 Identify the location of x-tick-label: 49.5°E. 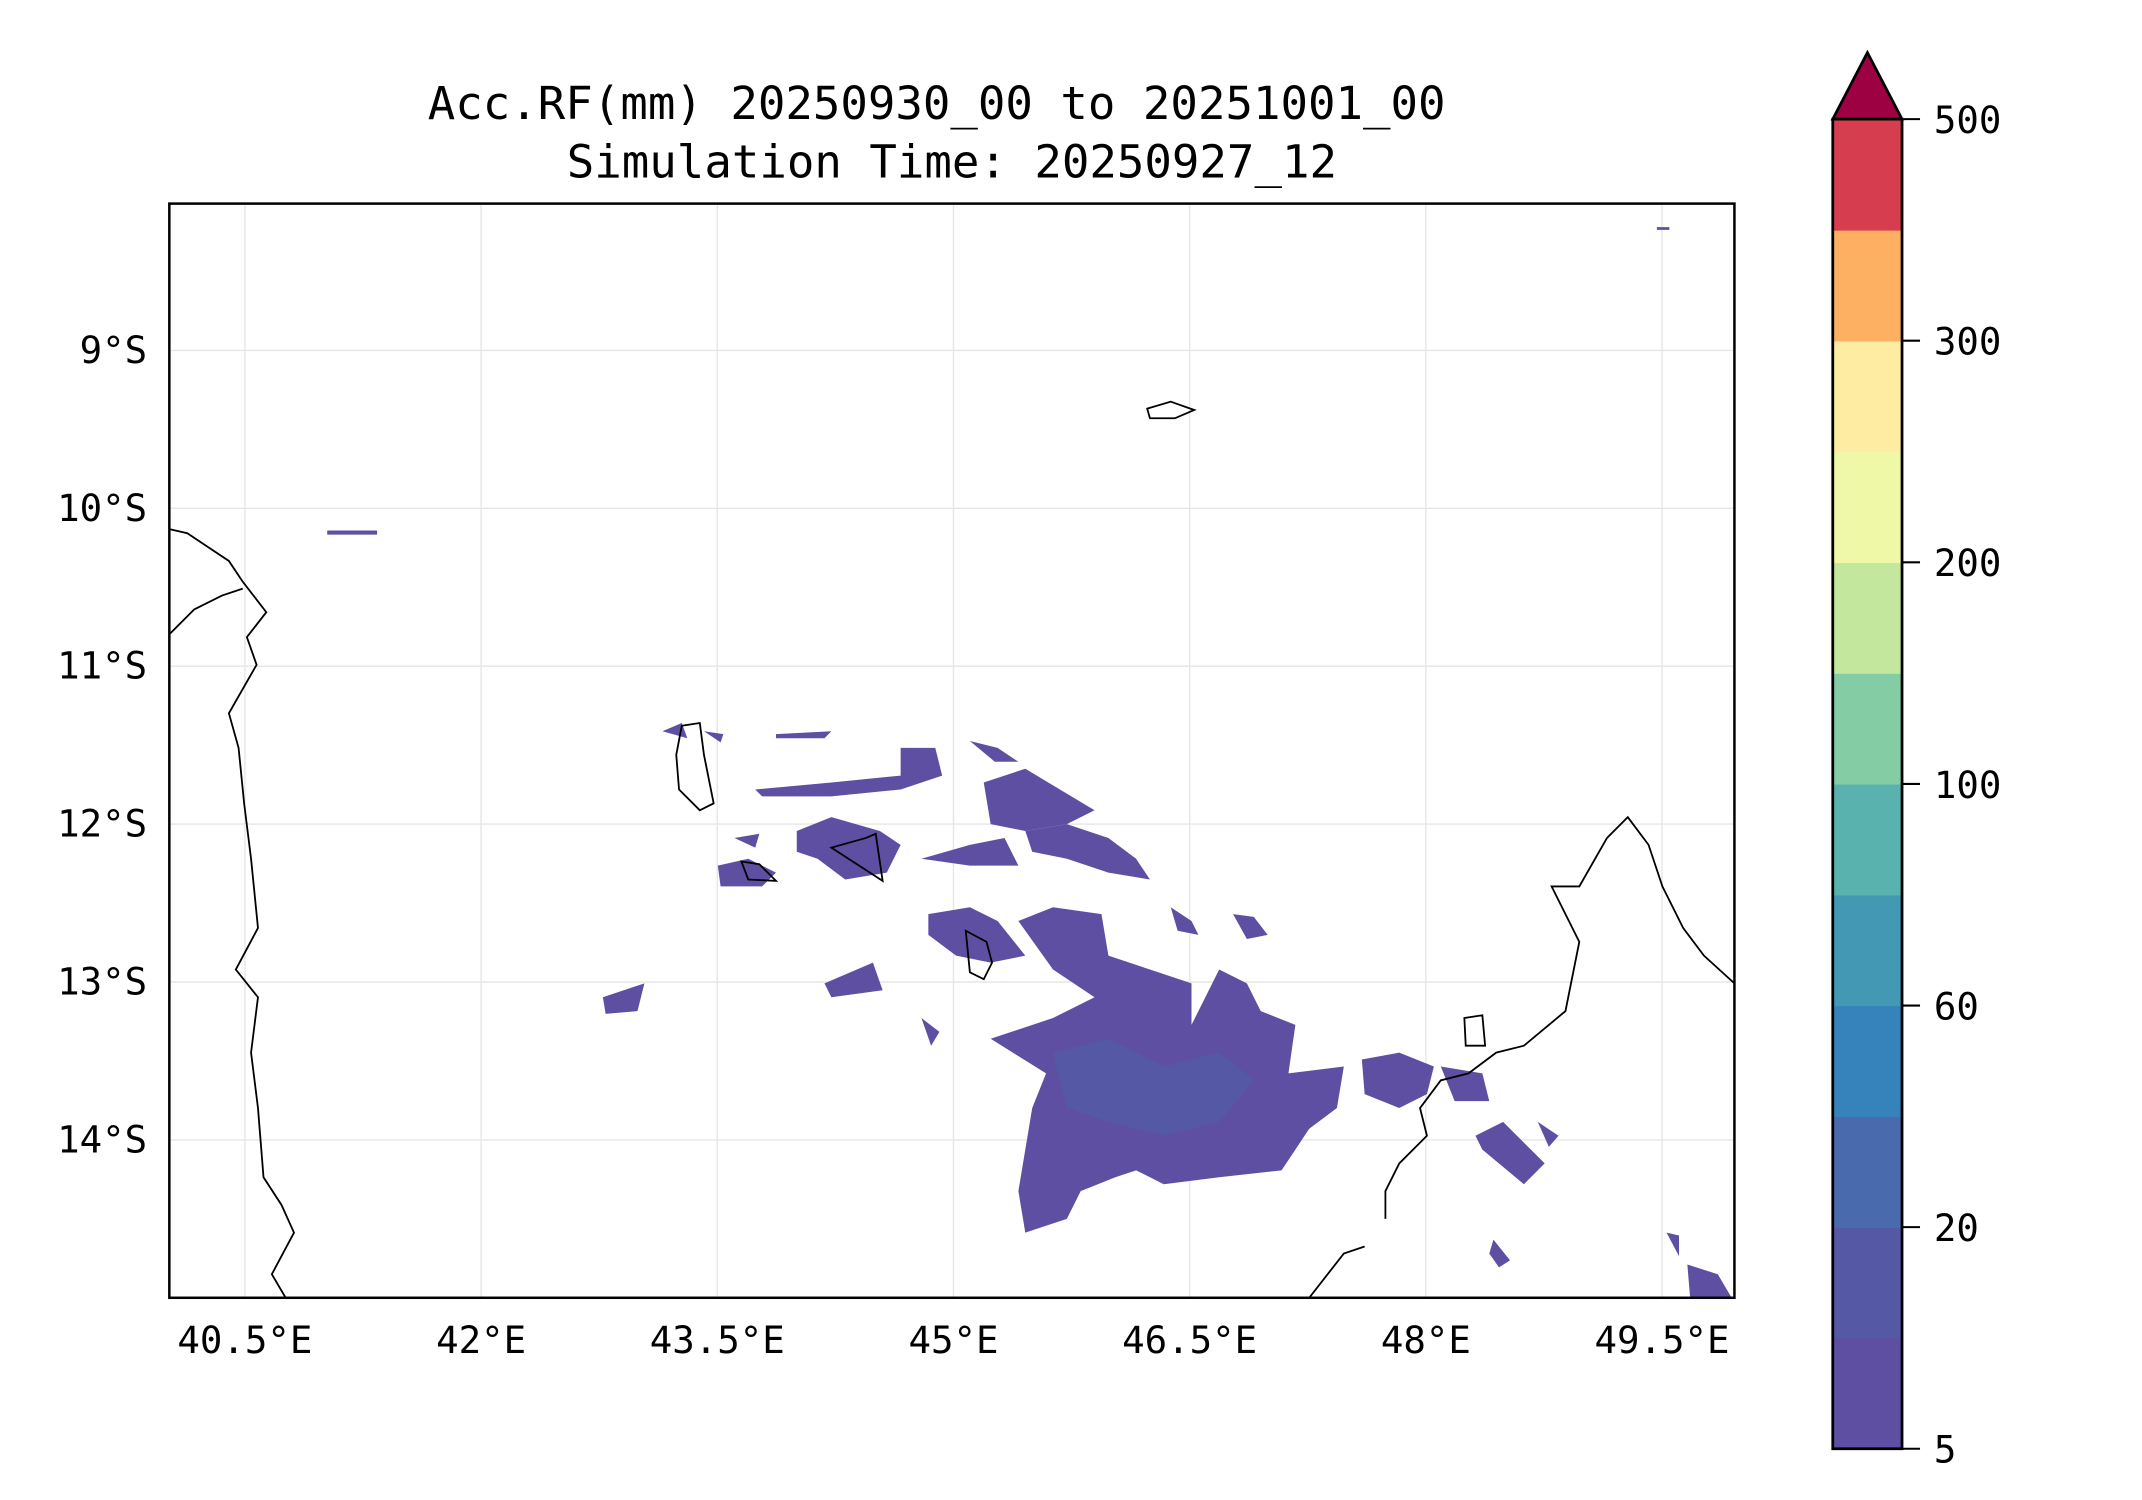
(1661, 1340).